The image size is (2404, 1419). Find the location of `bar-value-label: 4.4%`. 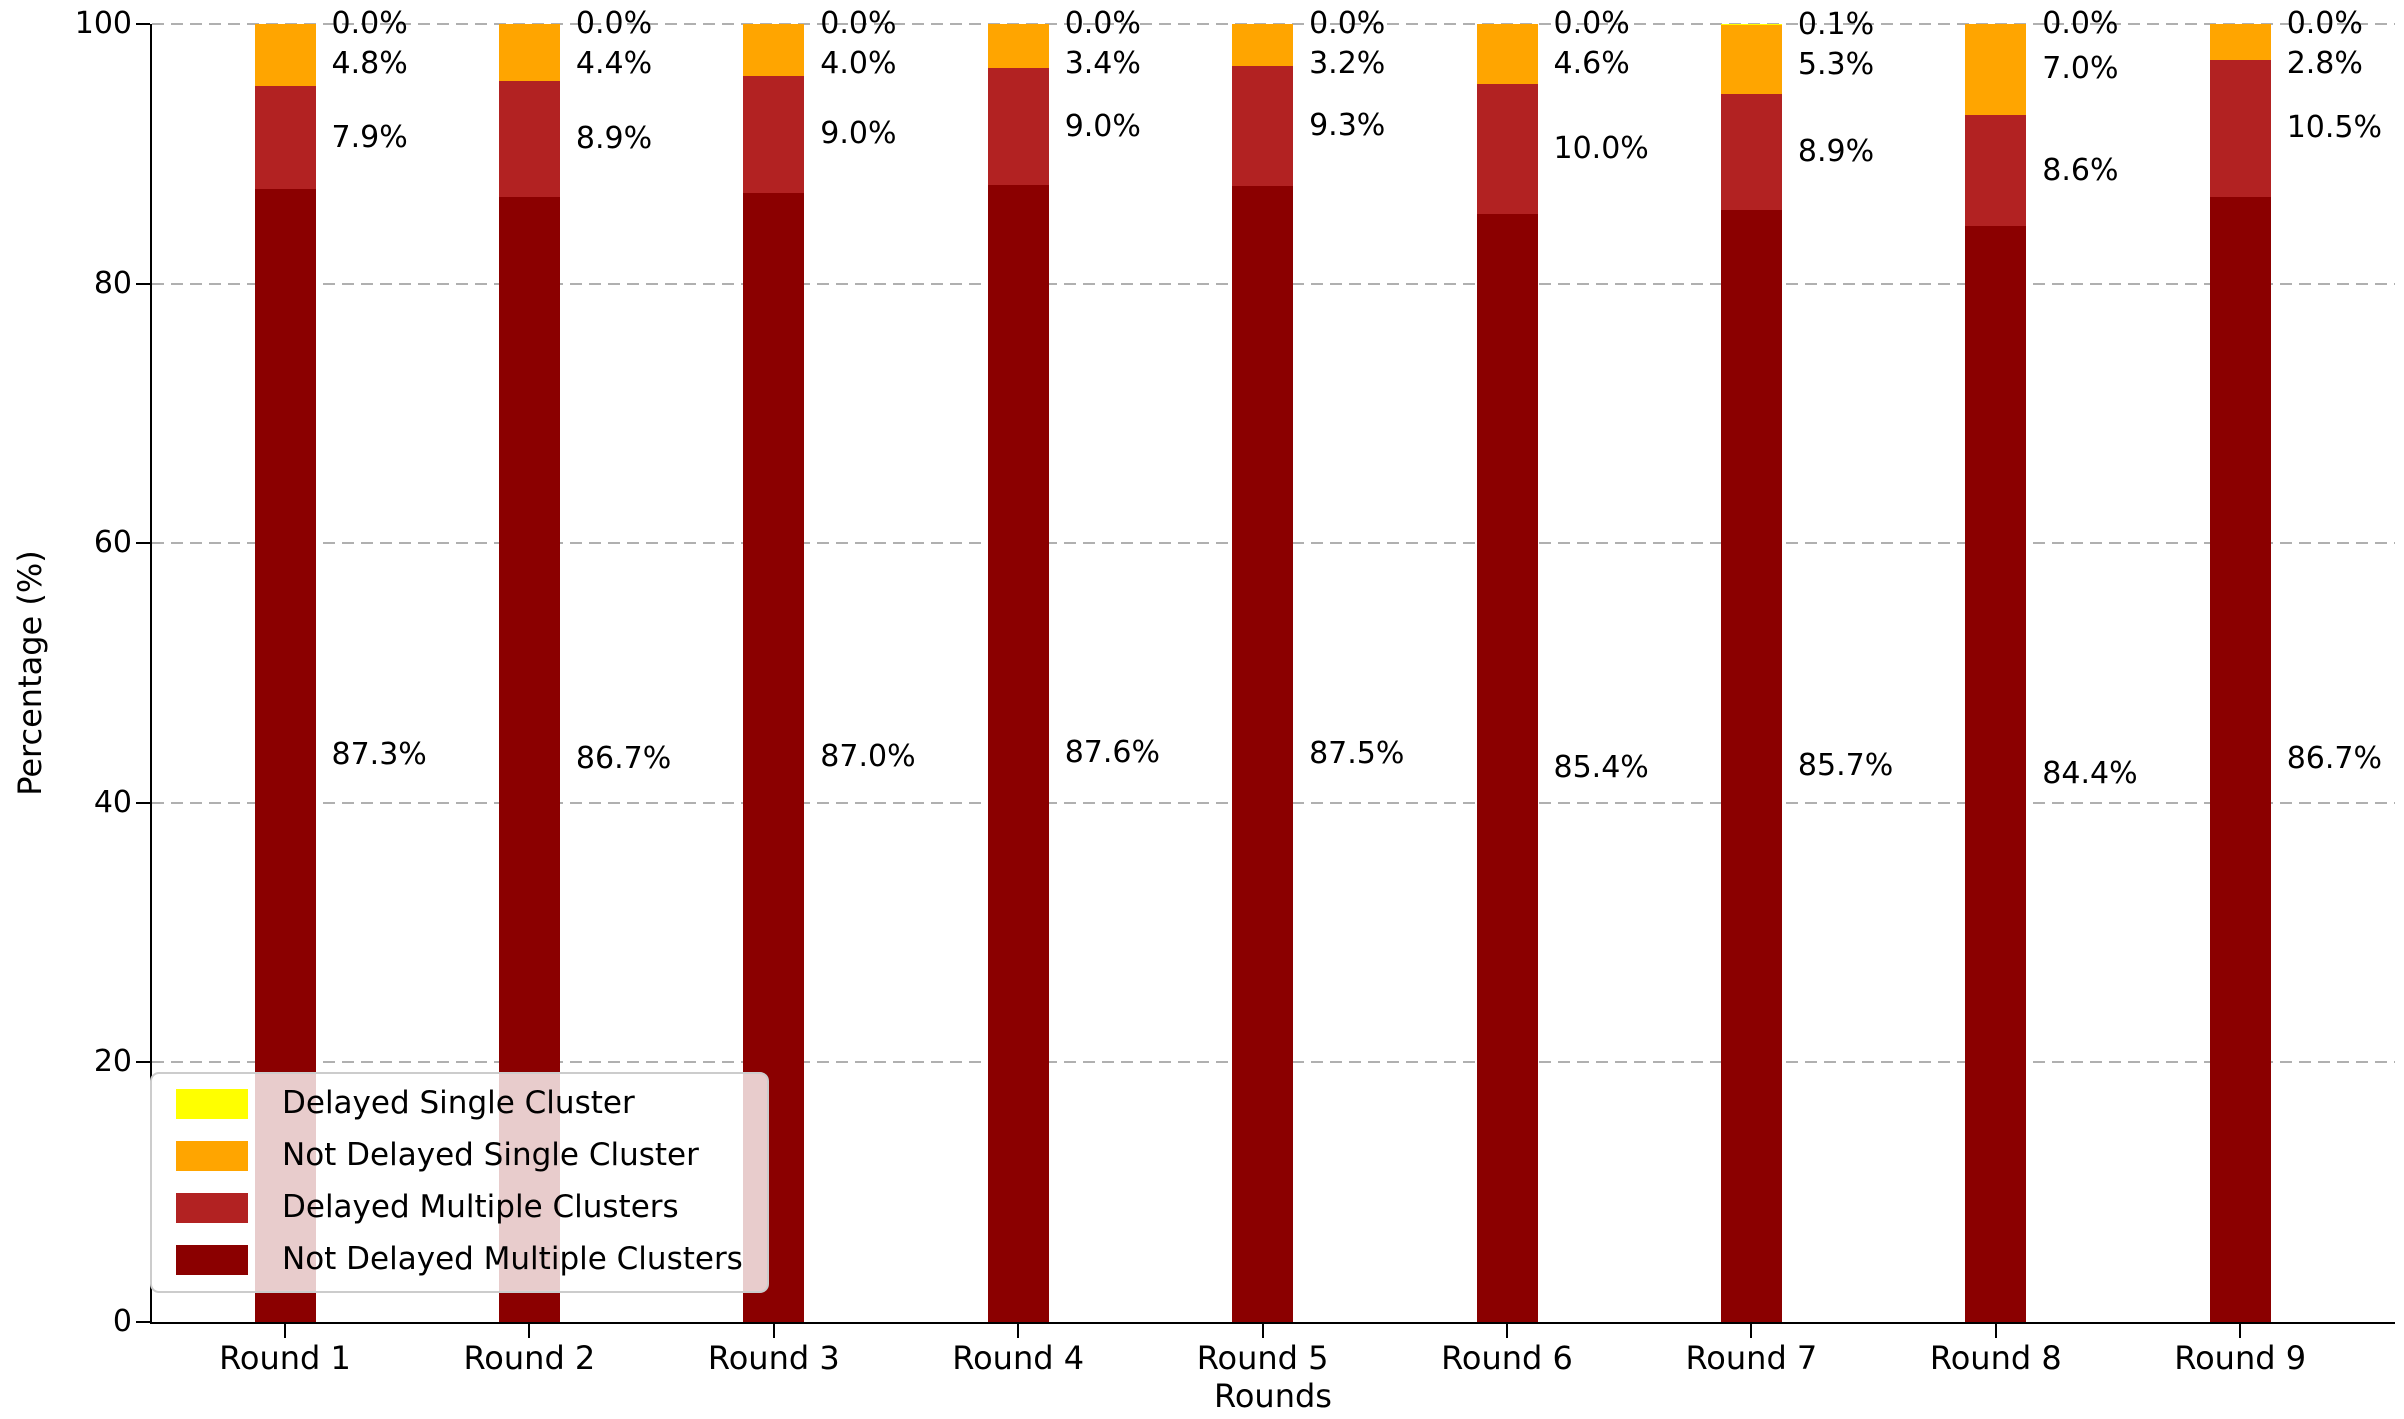

bar-value-label: 4.4% is located at coordinates (614, 63).